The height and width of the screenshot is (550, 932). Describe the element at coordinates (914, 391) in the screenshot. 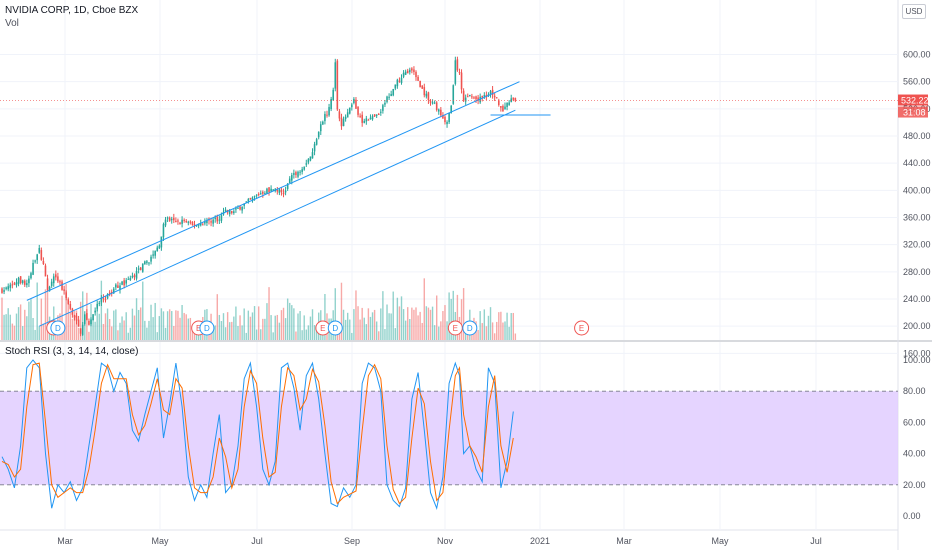

I see `stoch-tick-label: 80.00` at that location.